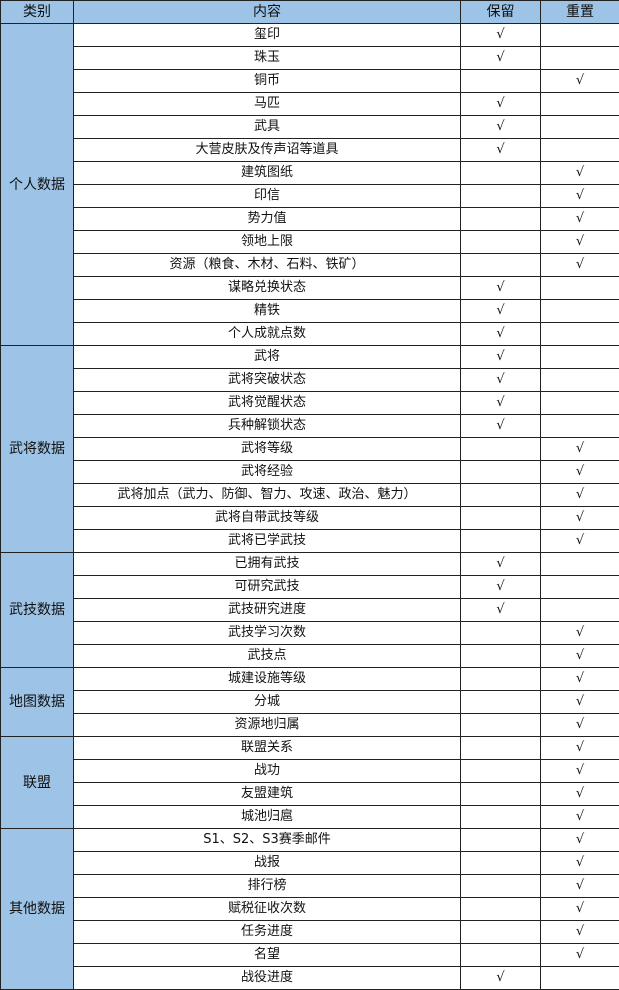 The width and height of the screenshot is (619, 990). I want to click on table-row: 战役进度 √, so click(310, 978).